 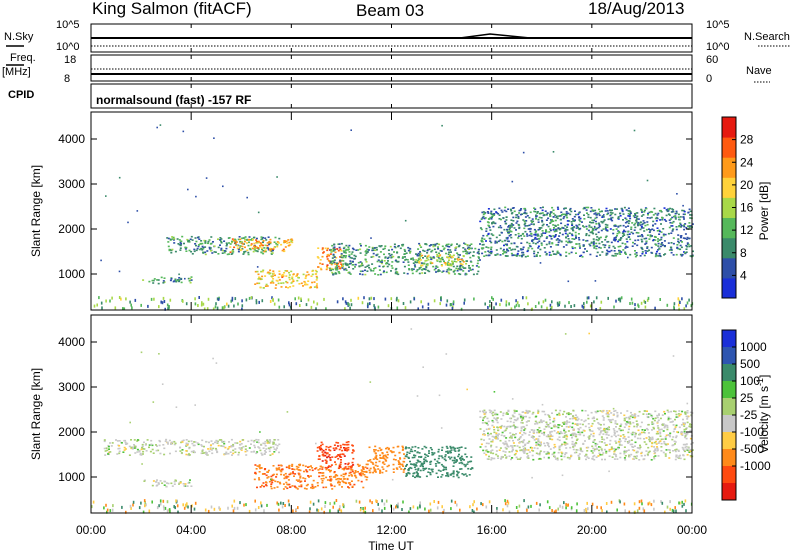 What do you see at coordinates (564, 208) in the screenshot?
I see `sparse-cell` at bounding box center [564, 208].